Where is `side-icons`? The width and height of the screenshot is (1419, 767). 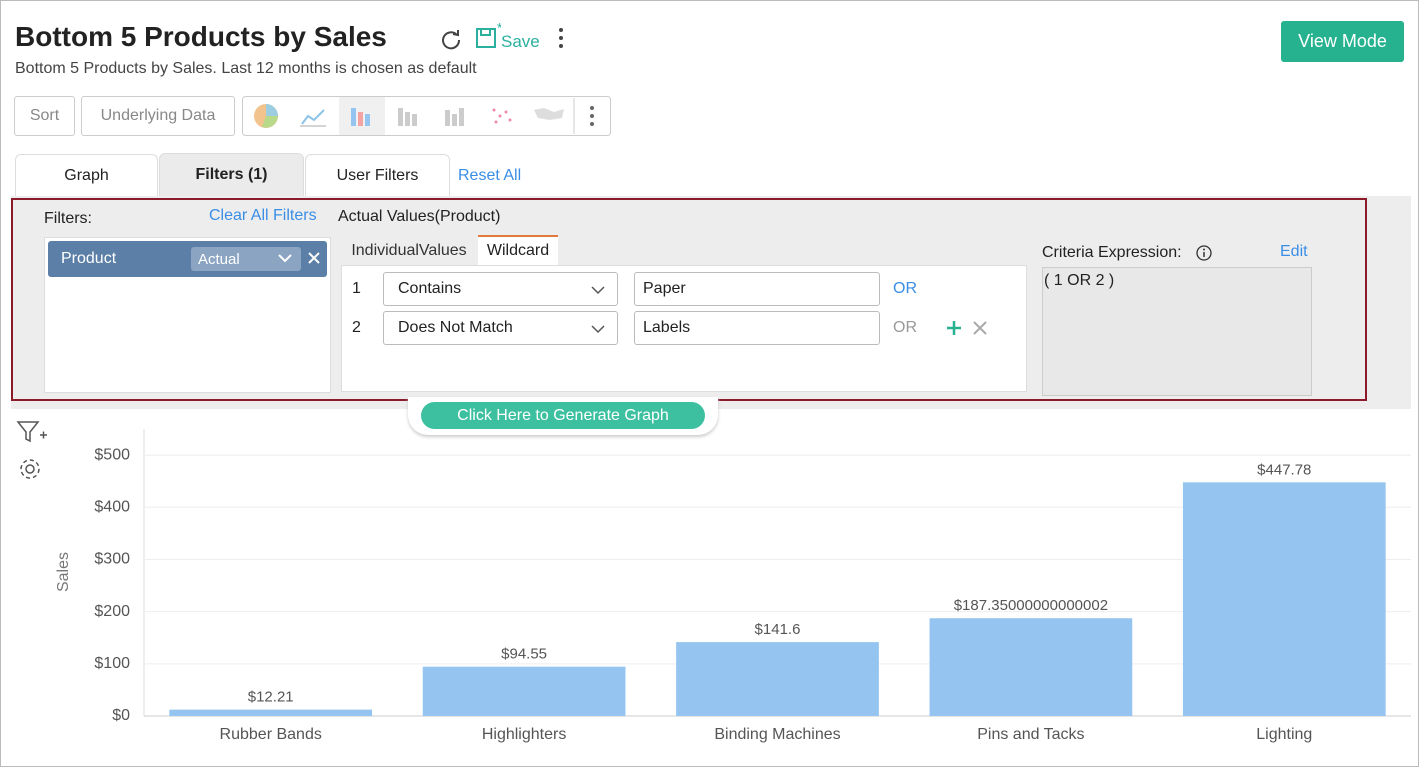
side-icons is located at coordinates (32, 452).